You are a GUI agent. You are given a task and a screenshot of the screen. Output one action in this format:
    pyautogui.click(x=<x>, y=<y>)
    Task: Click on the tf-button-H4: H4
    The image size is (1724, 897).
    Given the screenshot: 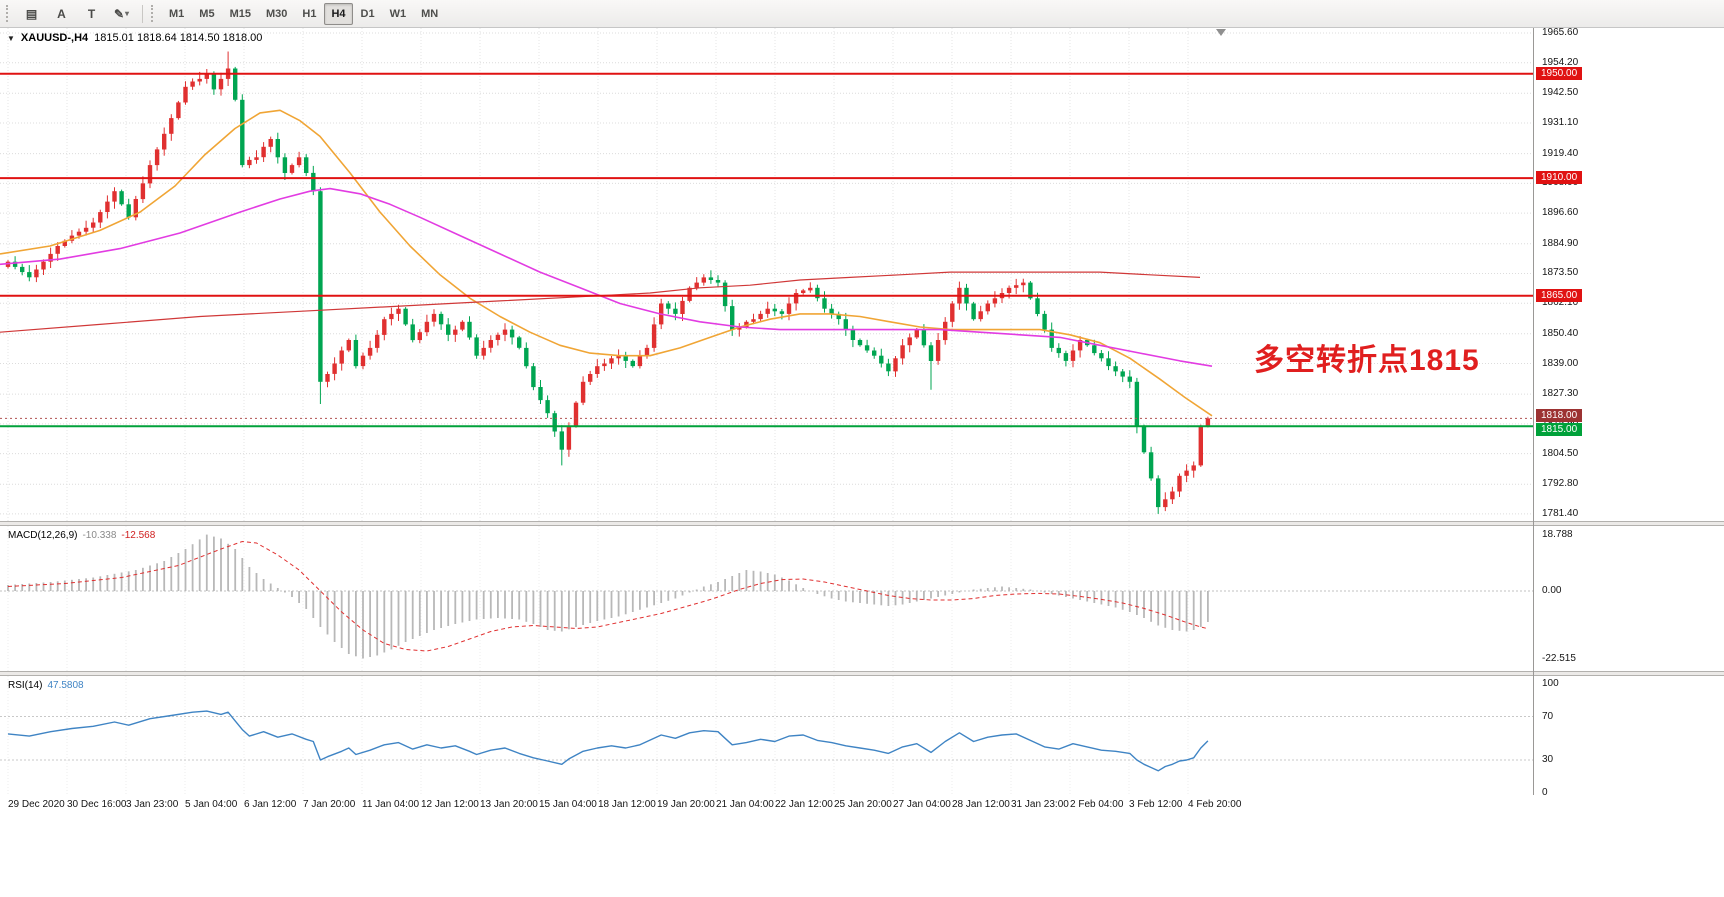 What is the action you would take?
    pyautogui.click(x=338, y=13)
    